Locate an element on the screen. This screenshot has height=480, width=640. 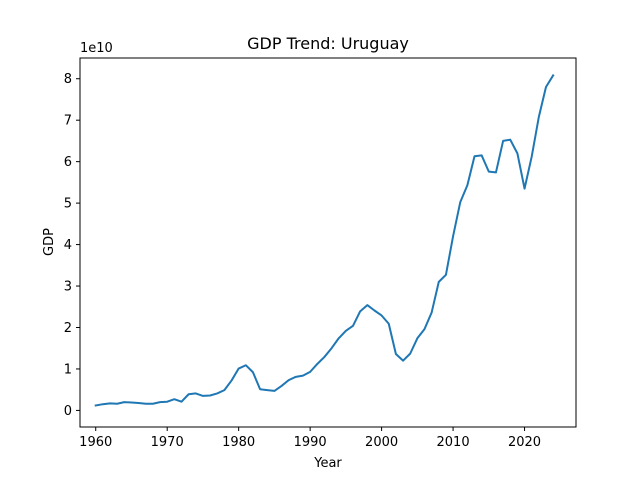
y-axis-ticks: 0 1 2 3 4 5 6 7 8 is located at coordinates (72, 245).